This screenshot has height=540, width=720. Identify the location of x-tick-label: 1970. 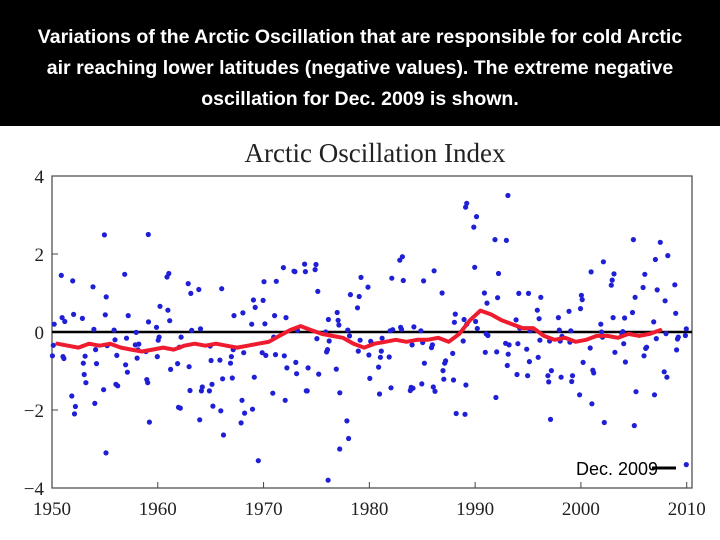
(264, 509).